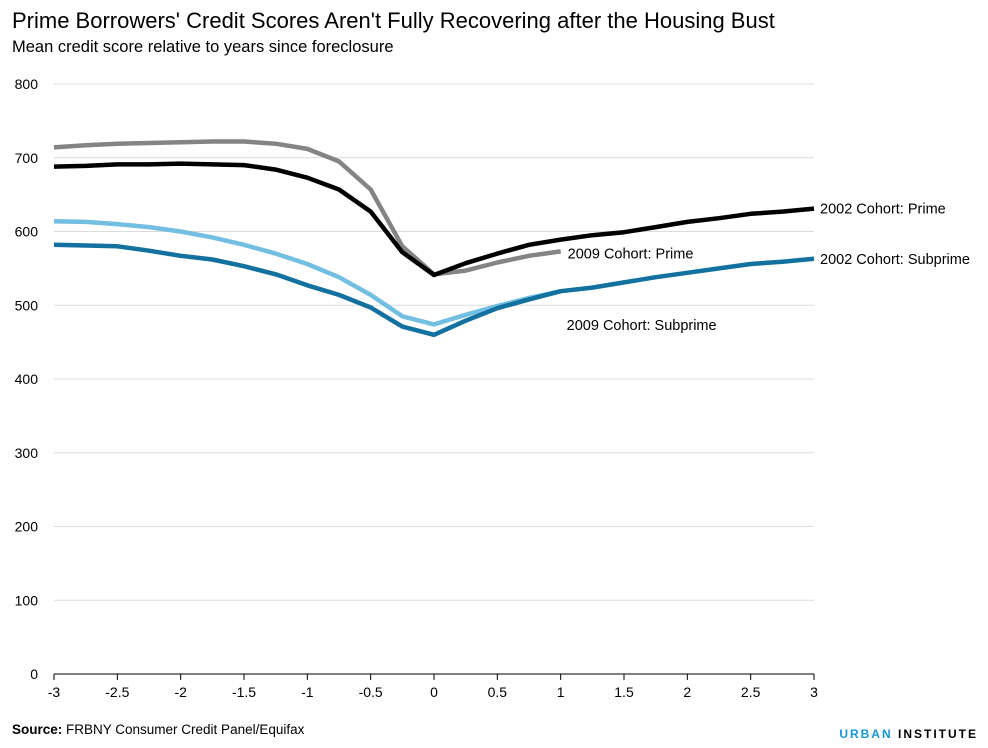 Image resolution: width=988 pixels, height=748 pixels. I want to click on y-tick-label: 300, so click(27, 453).